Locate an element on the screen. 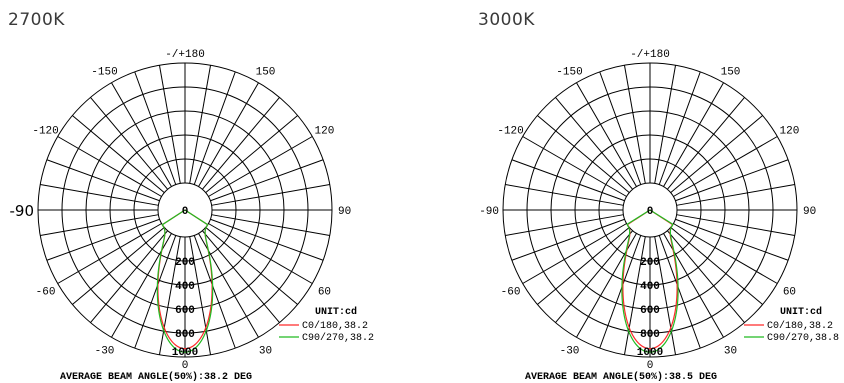 This screenshot has width=844, height=383. angle-label: -150 is located at coordinates (104, 73).